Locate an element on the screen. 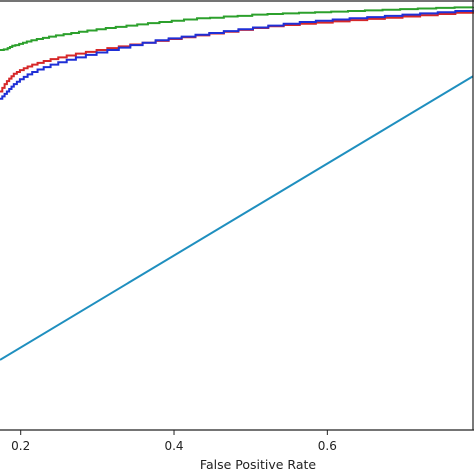 The image size is (474, 474). x-tick-label: 0.6 is located at coordinates (327, 446).